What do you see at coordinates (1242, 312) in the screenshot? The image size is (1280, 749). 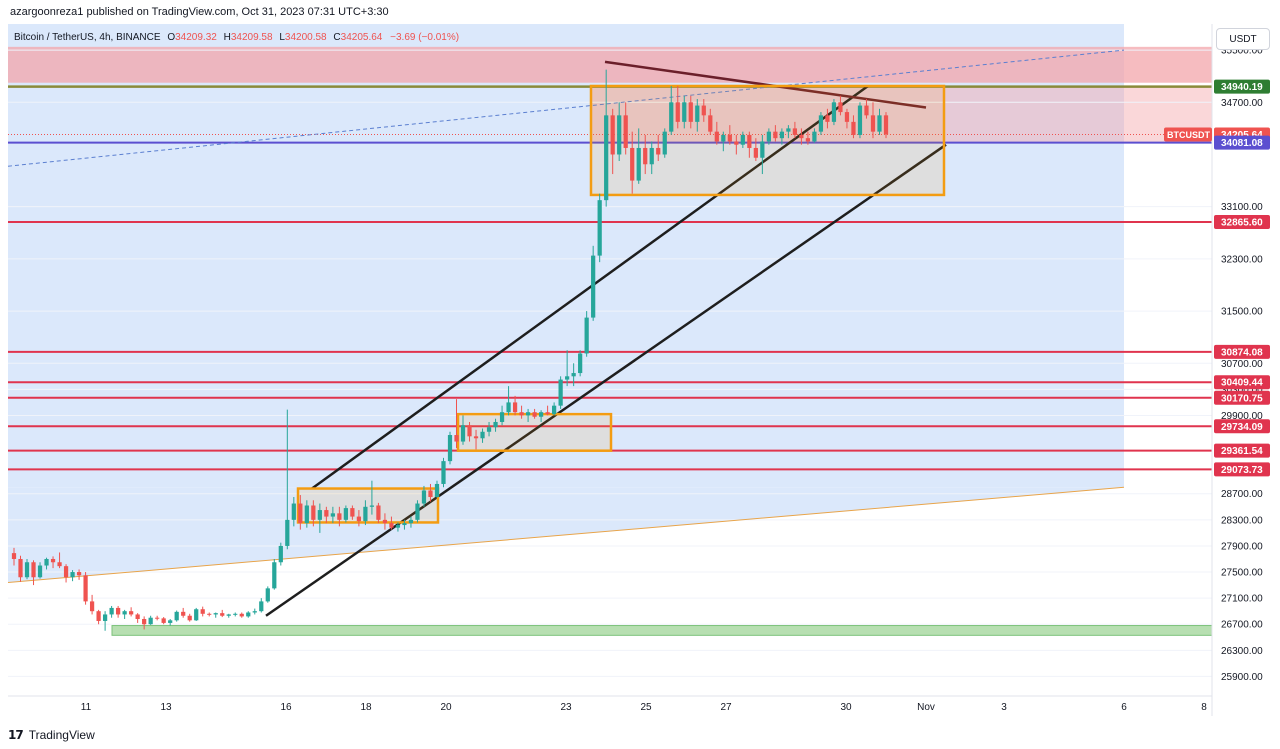 I see `price-tick-label: 31500.00` at bounding box center [1242, 312].